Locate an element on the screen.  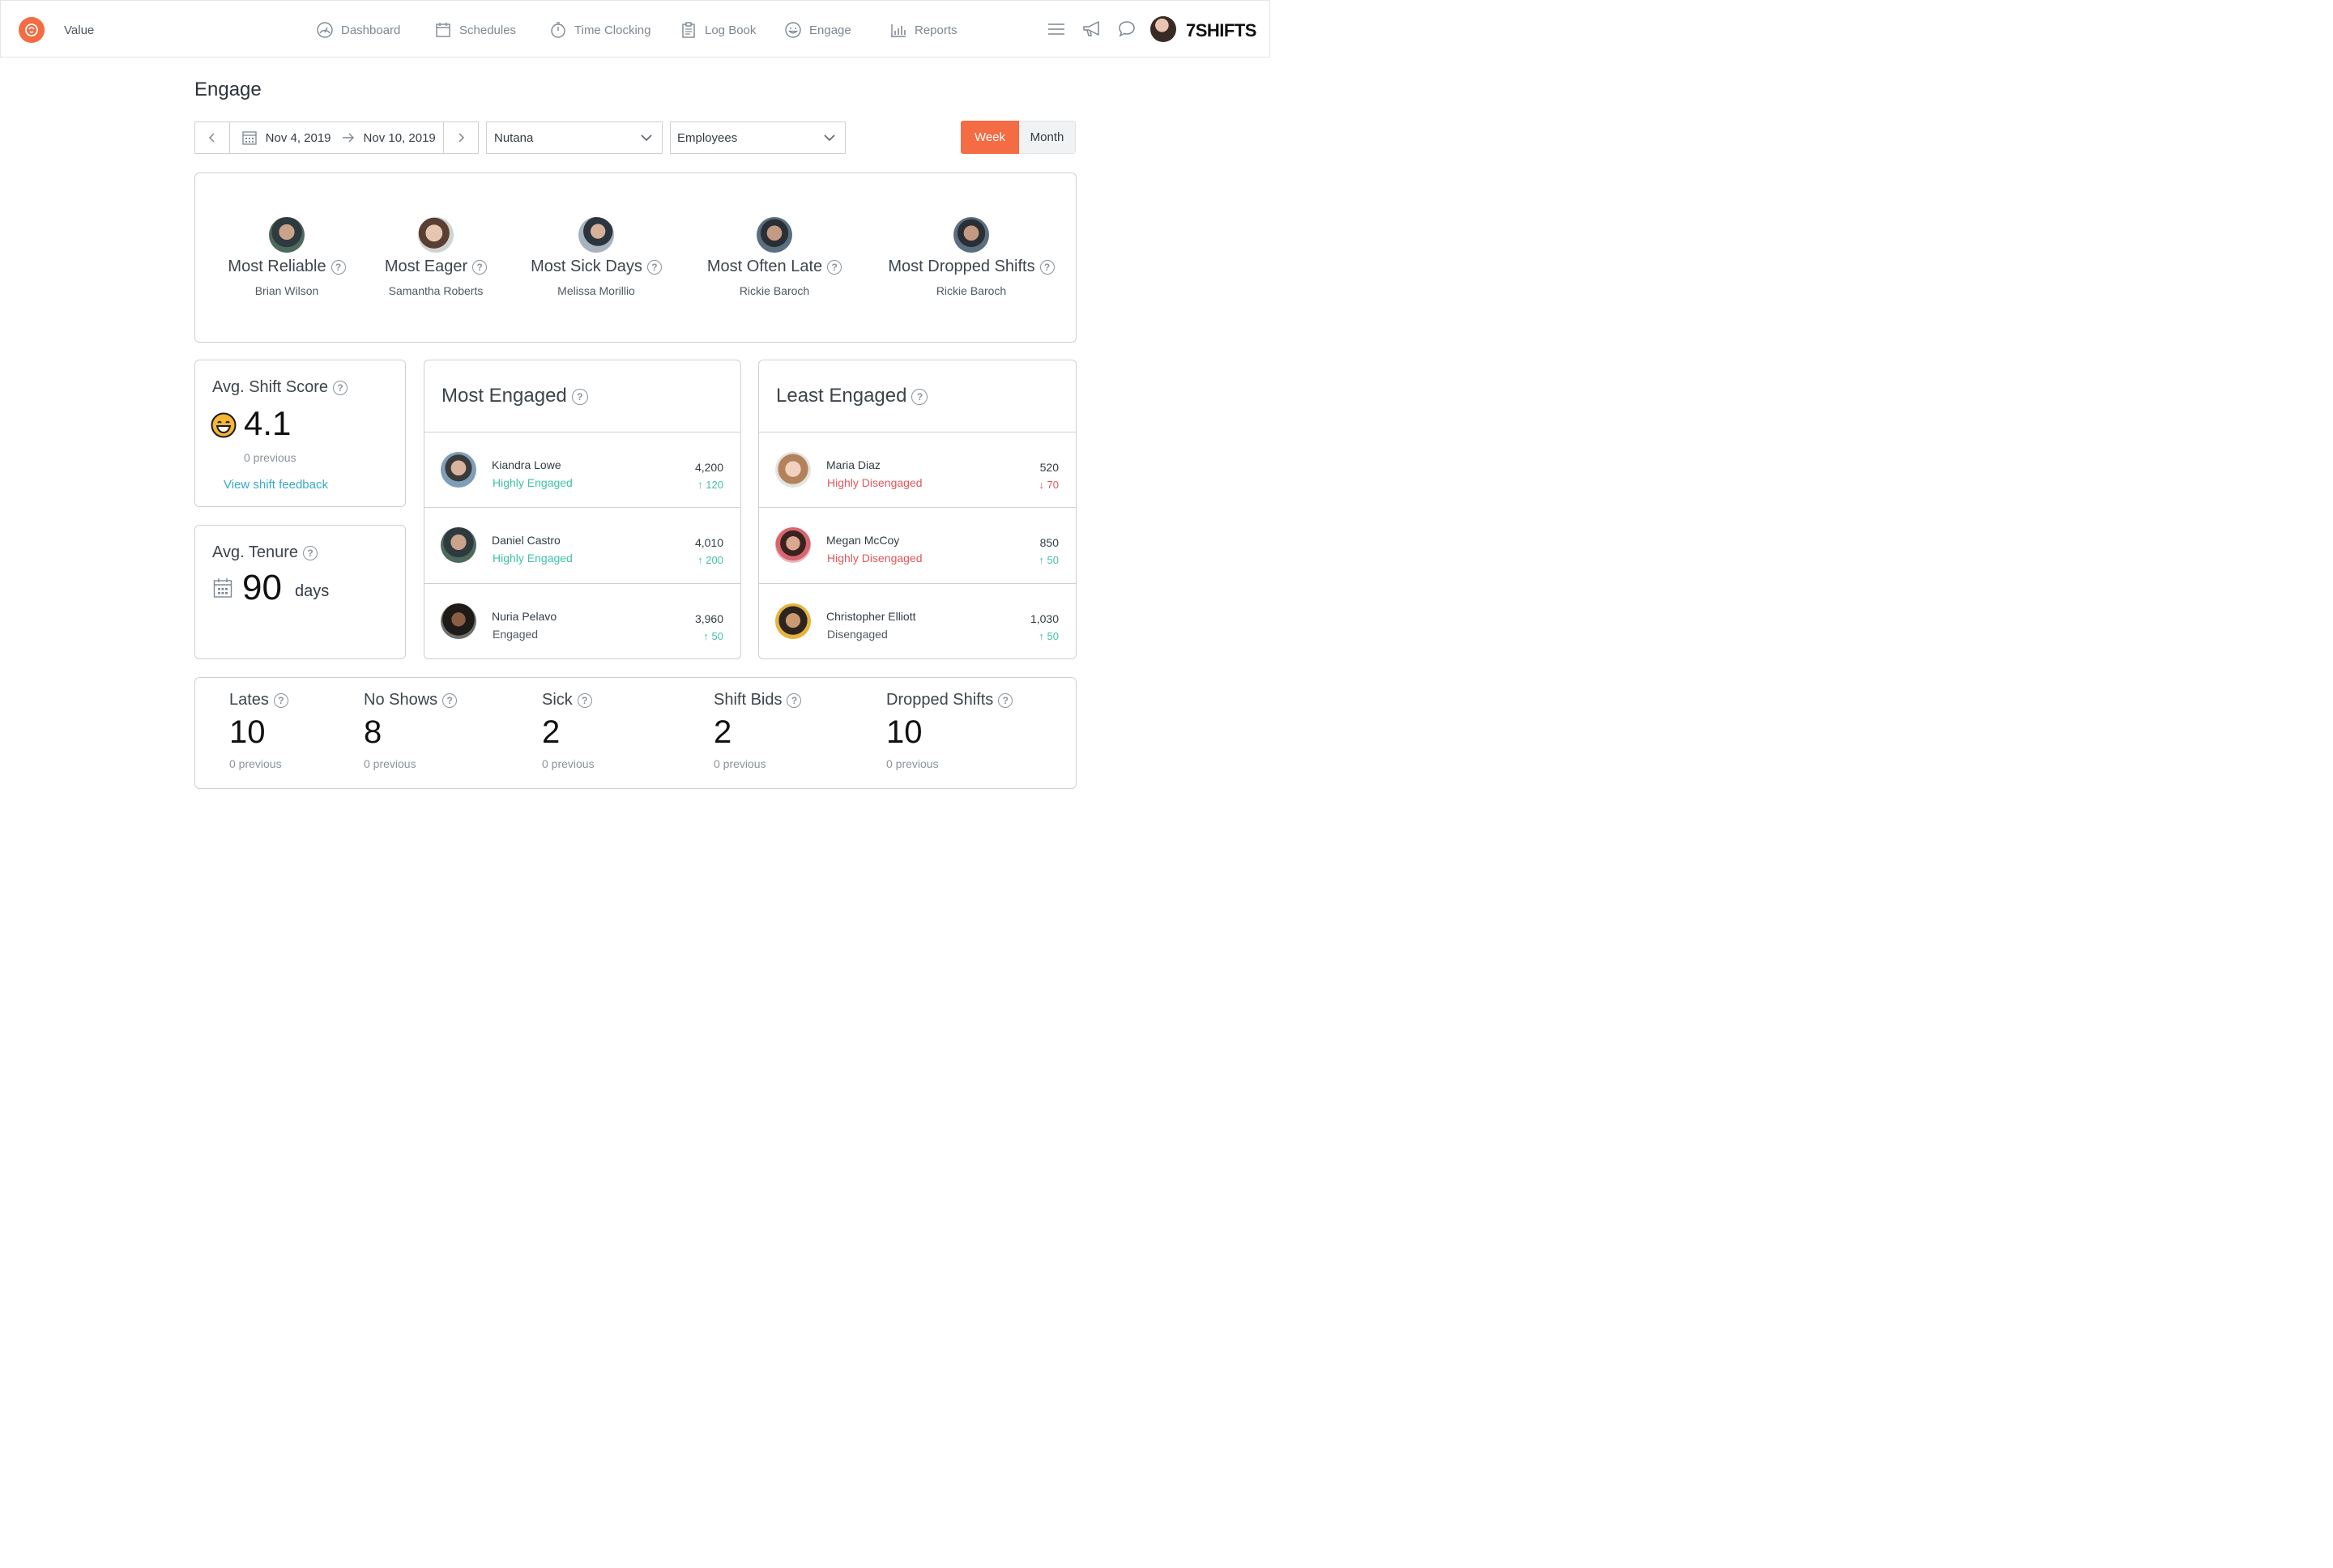
prev-week-button is located at coordinates (212, 137).